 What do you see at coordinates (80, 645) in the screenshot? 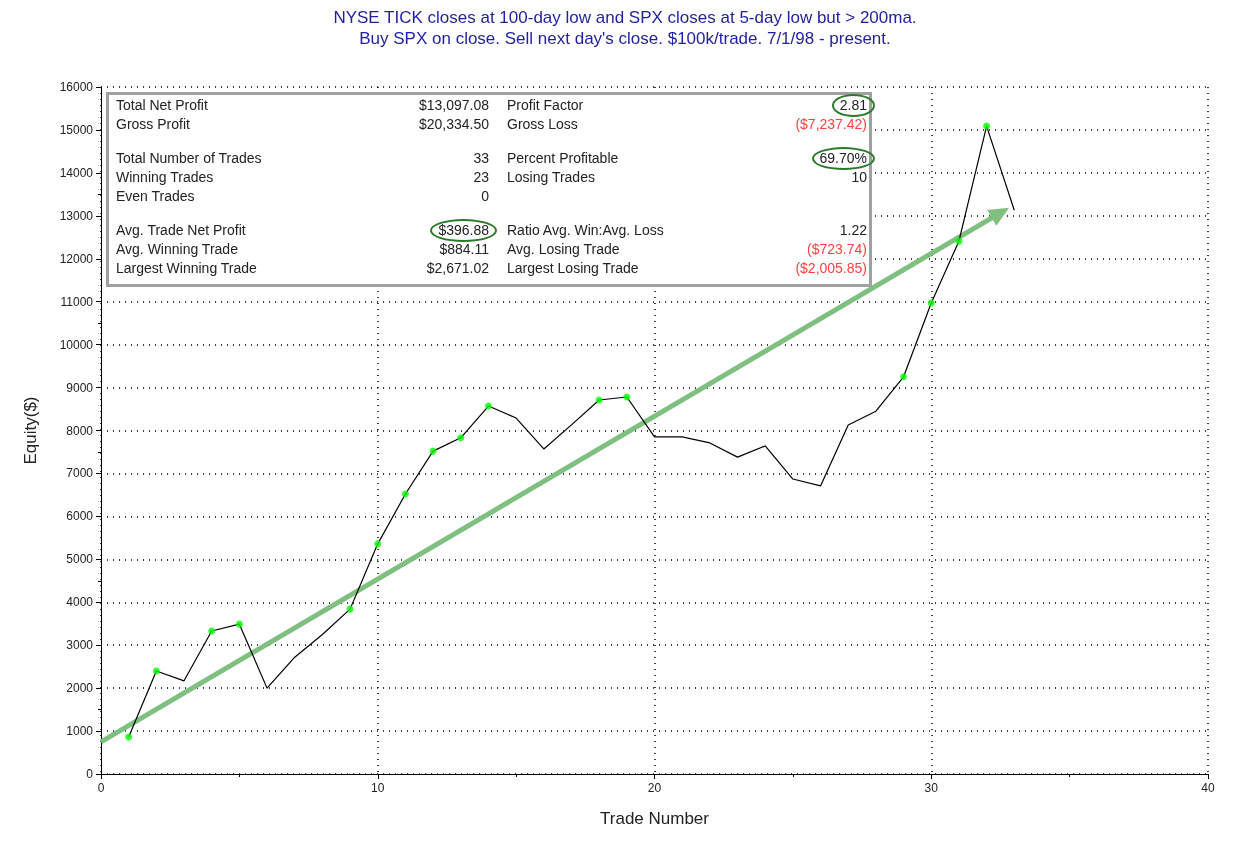
I see `y-tick-label: 3000` at bounding box center [80, 645].